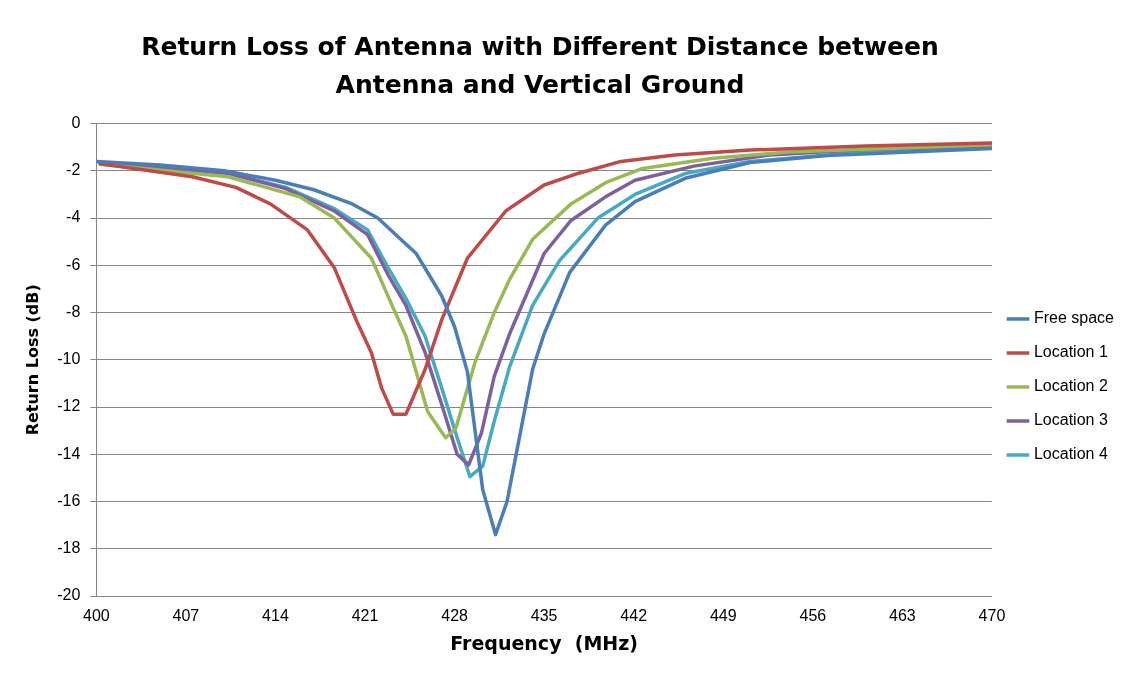  What do you see at coordinates (69, 359) in the screenshot?
I see `y-tick-label: -10` at bounding box center [69, 359].